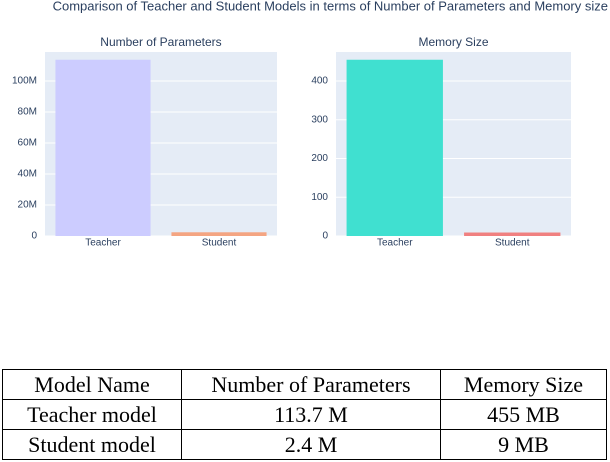  I want to click on header-cell: Model Name, so click(92, 384).